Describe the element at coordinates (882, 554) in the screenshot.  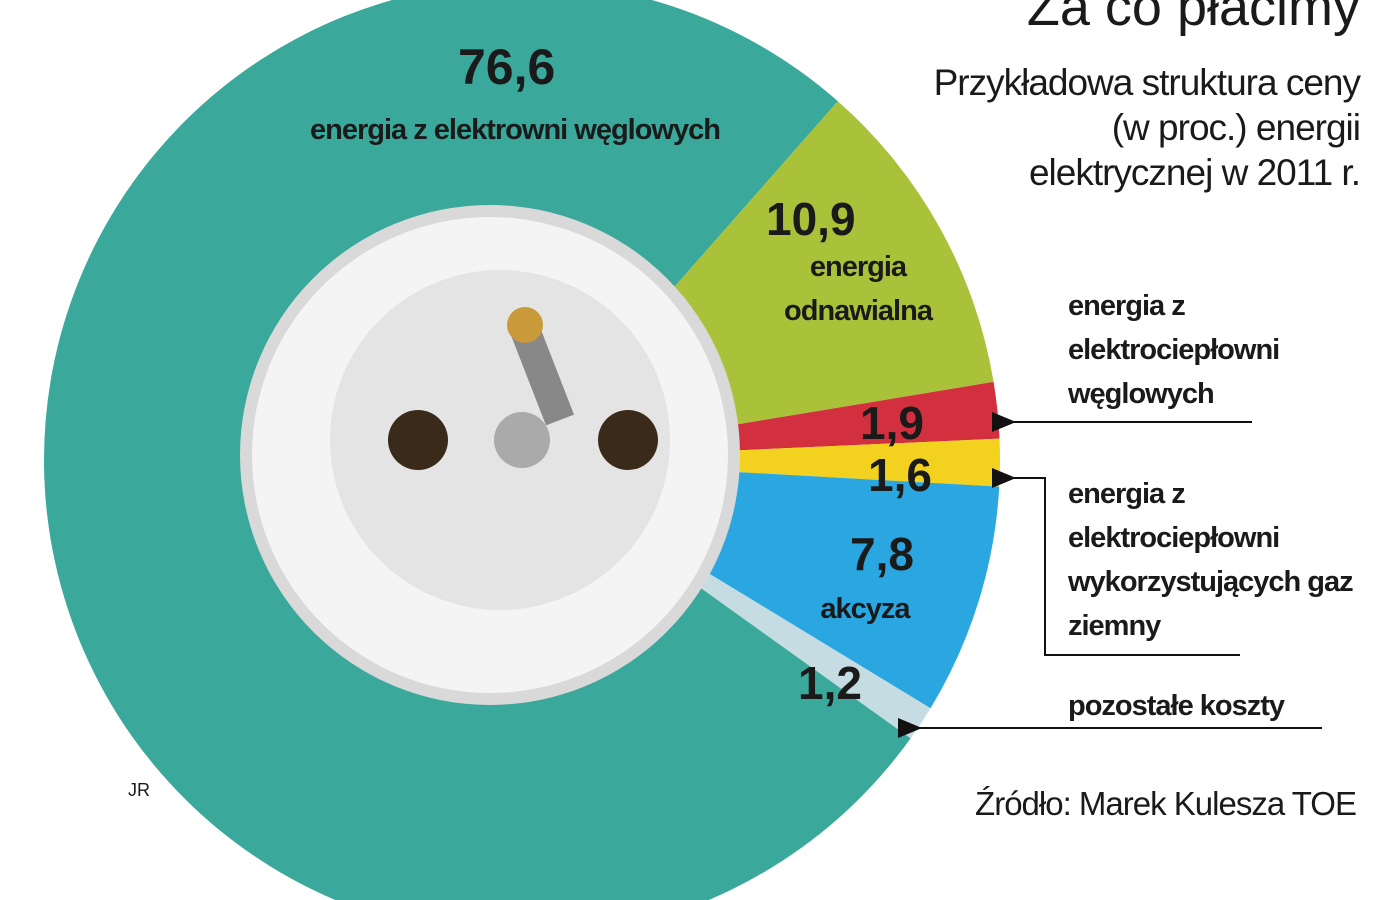
I see `value-label: 7,8` at that location.